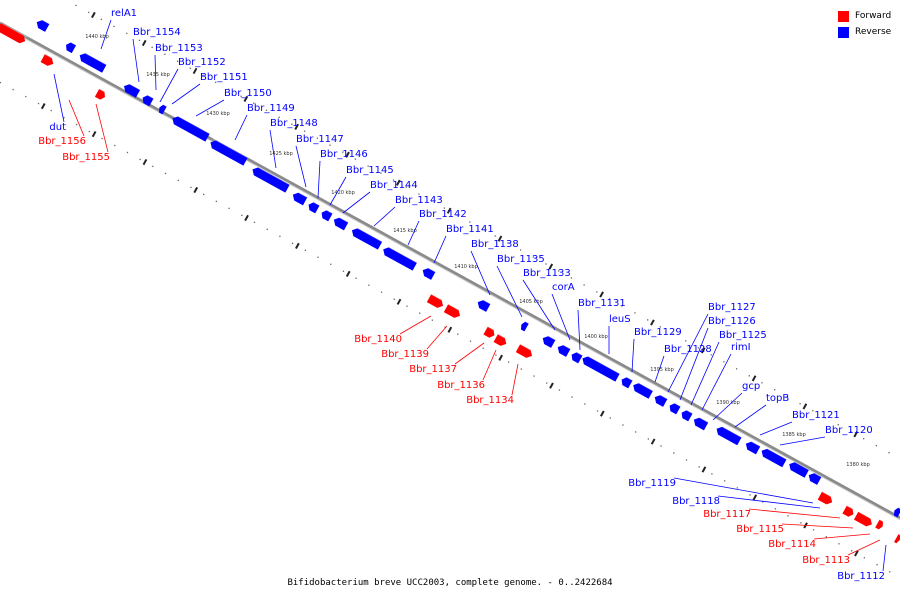 This screenshot has width=900, height=600. I want to click on legend-item-reverse: Reverse, so click(864, 32).